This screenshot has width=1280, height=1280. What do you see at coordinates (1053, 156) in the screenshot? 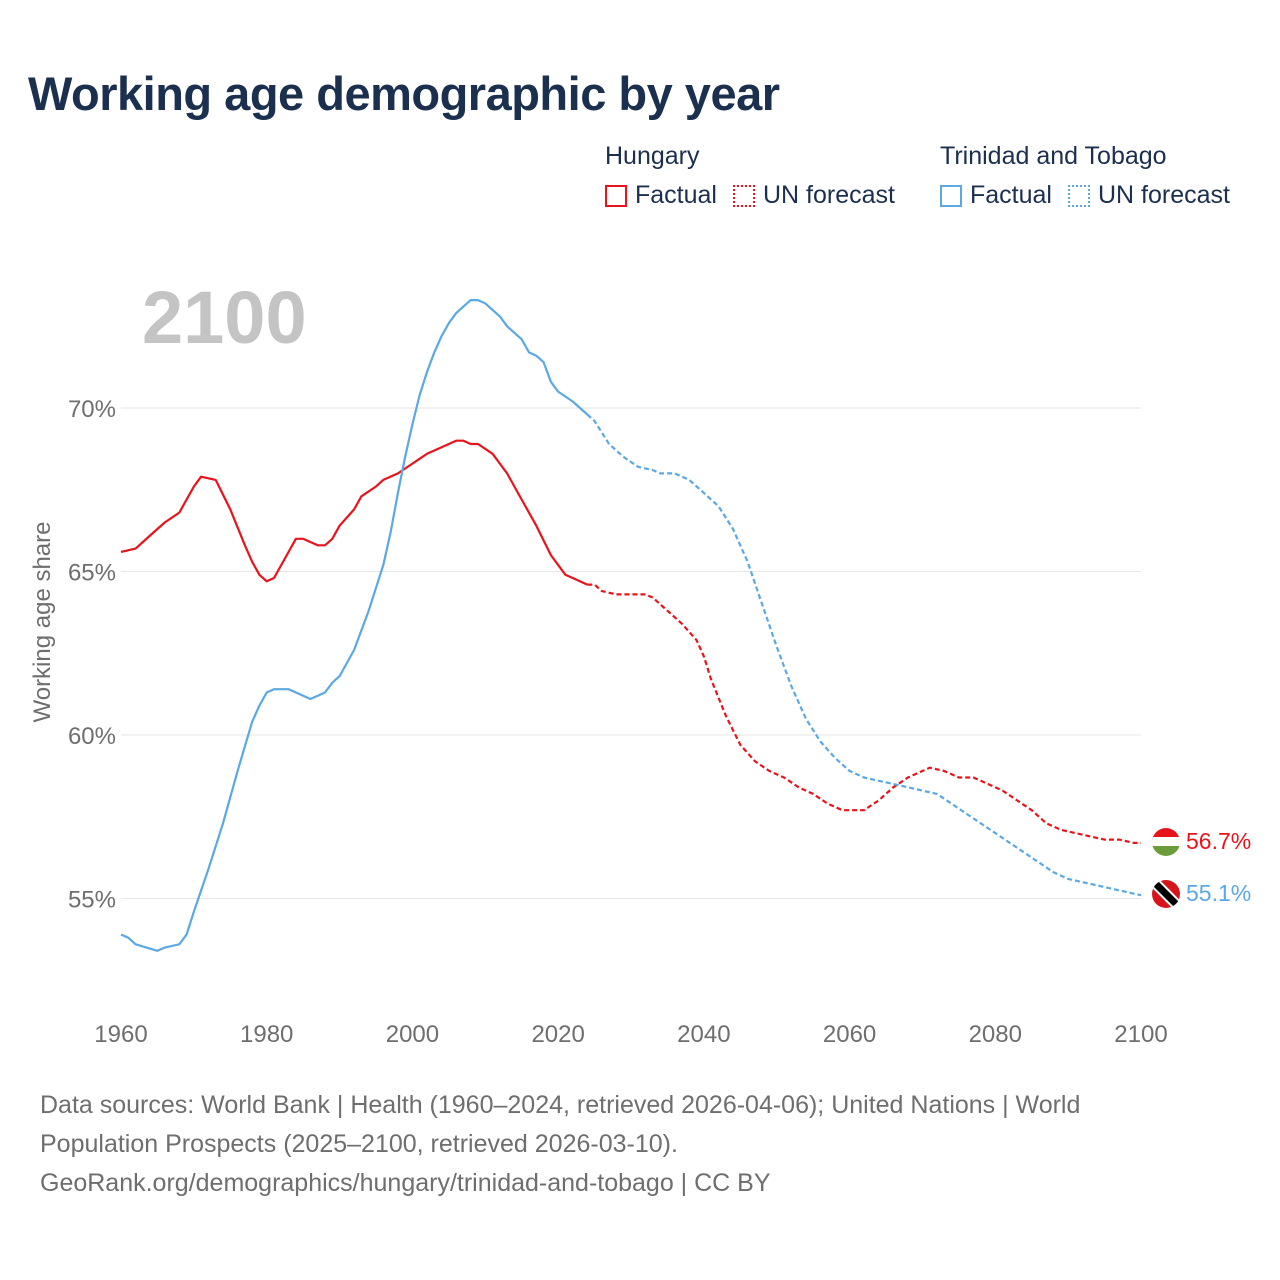
I see `legend-country-name: Trinidad and Tobago` at bounding box center [1053, 156].